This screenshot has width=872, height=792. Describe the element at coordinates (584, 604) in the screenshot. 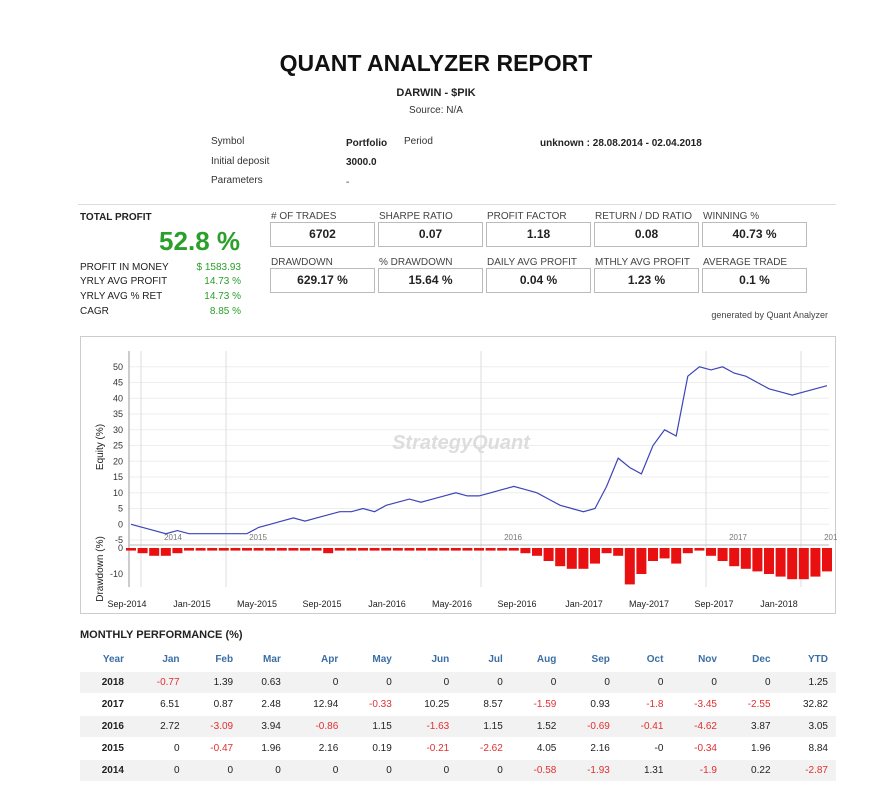

I see `x-tick-label: Jan-2017` at that location.